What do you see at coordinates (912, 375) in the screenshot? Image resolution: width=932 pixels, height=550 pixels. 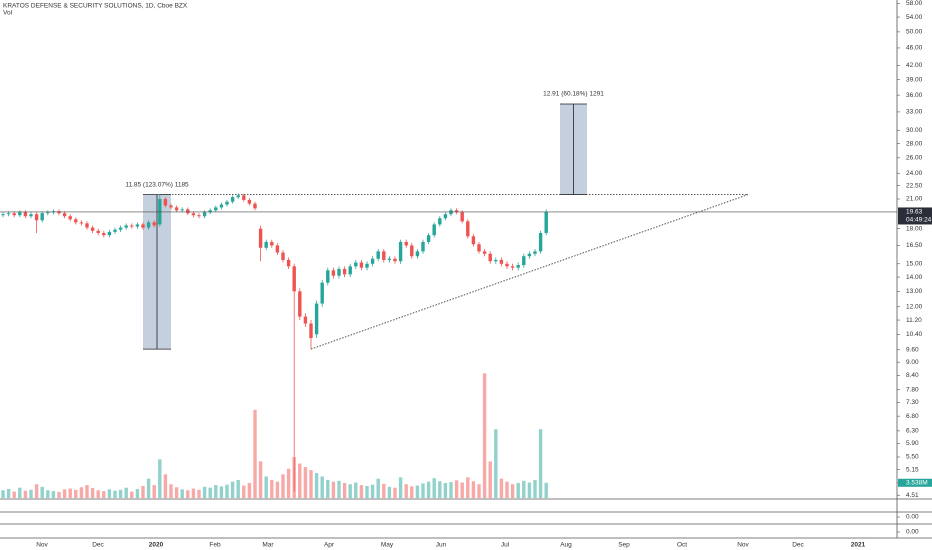 I see `y-tick-label: 8.40` at bounding box center [912, 375].